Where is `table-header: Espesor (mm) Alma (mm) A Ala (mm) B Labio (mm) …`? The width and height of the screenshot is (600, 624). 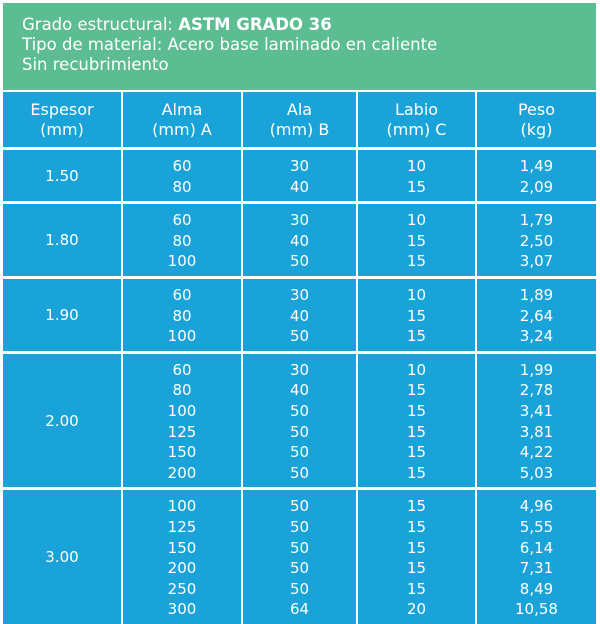
table-header: Espesor (mm) Alma (mm) A Ala (mm) B Labio (mm) … is located at coordinates (299, 119).